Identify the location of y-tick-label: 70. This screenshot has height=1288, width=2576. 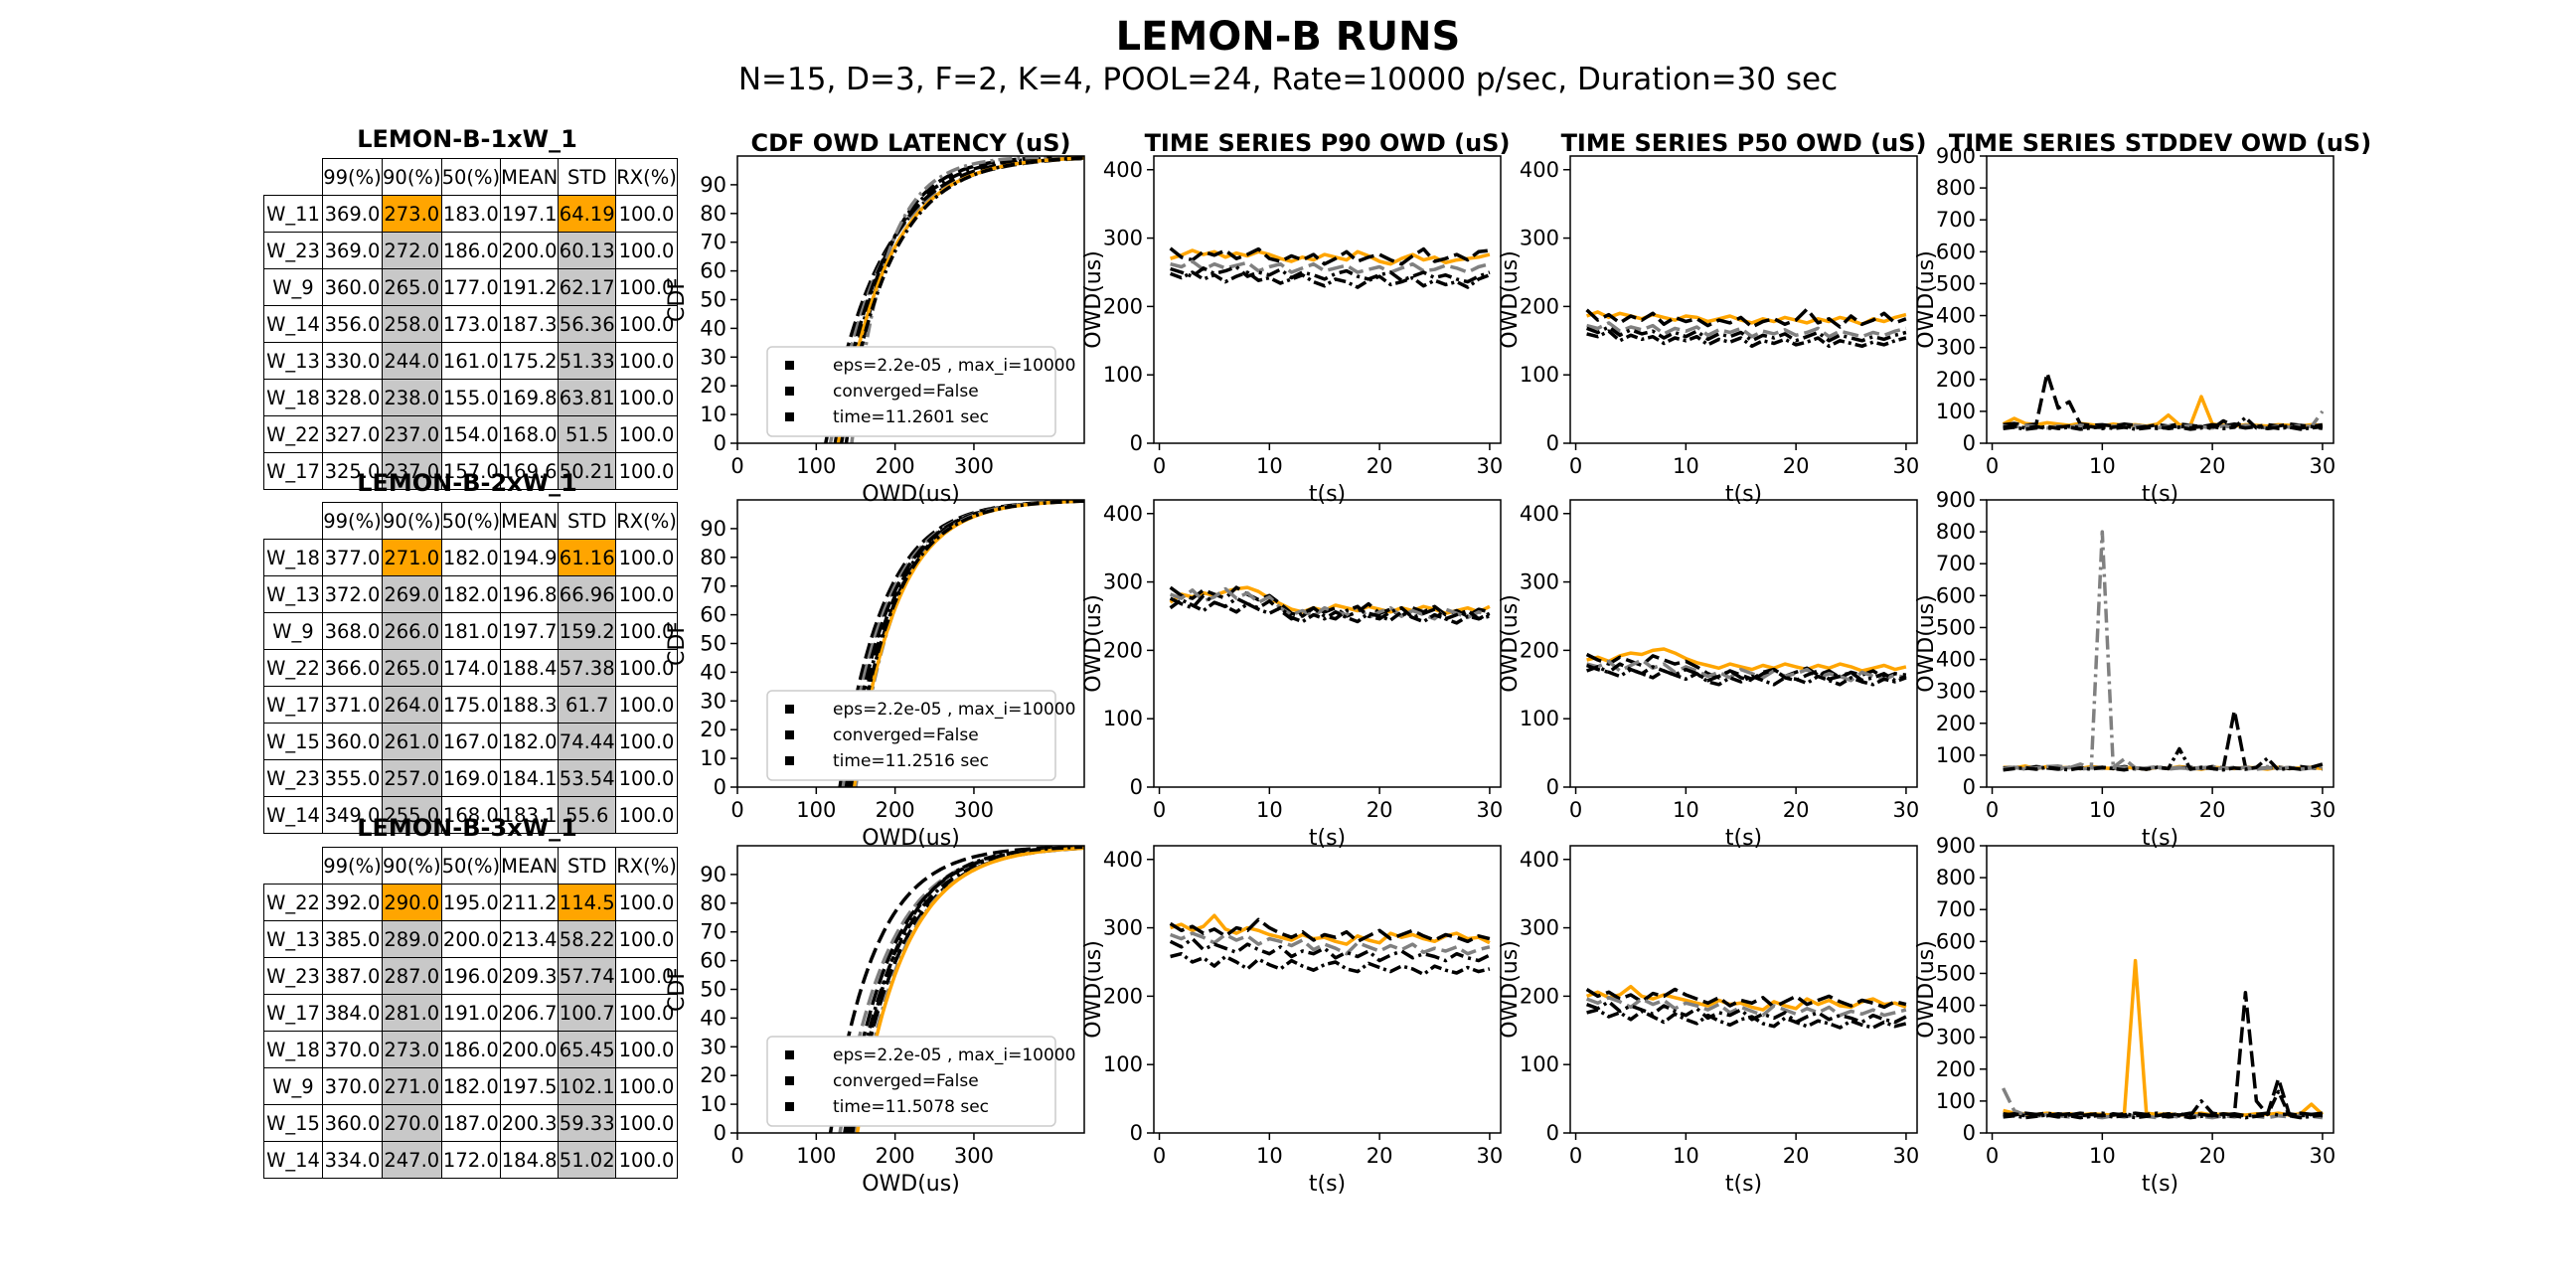
(713, 586).